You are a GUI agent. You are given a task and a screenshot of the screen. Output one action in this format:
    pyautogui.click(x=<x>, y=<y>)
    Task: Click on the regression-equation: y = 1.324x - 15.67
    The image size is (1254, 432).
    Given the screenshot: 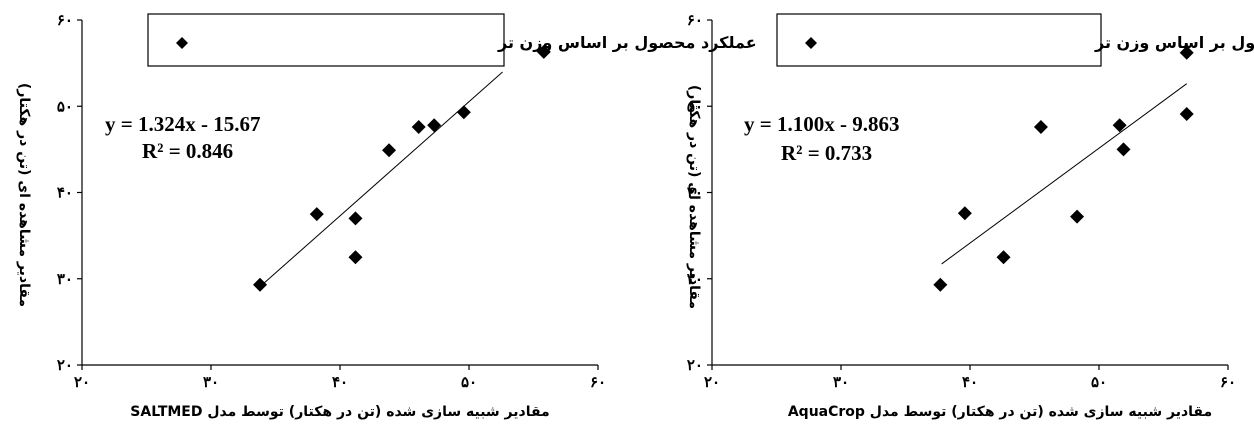 What is the action you would take?
    pyautogui.click(x=182, y=124)
    